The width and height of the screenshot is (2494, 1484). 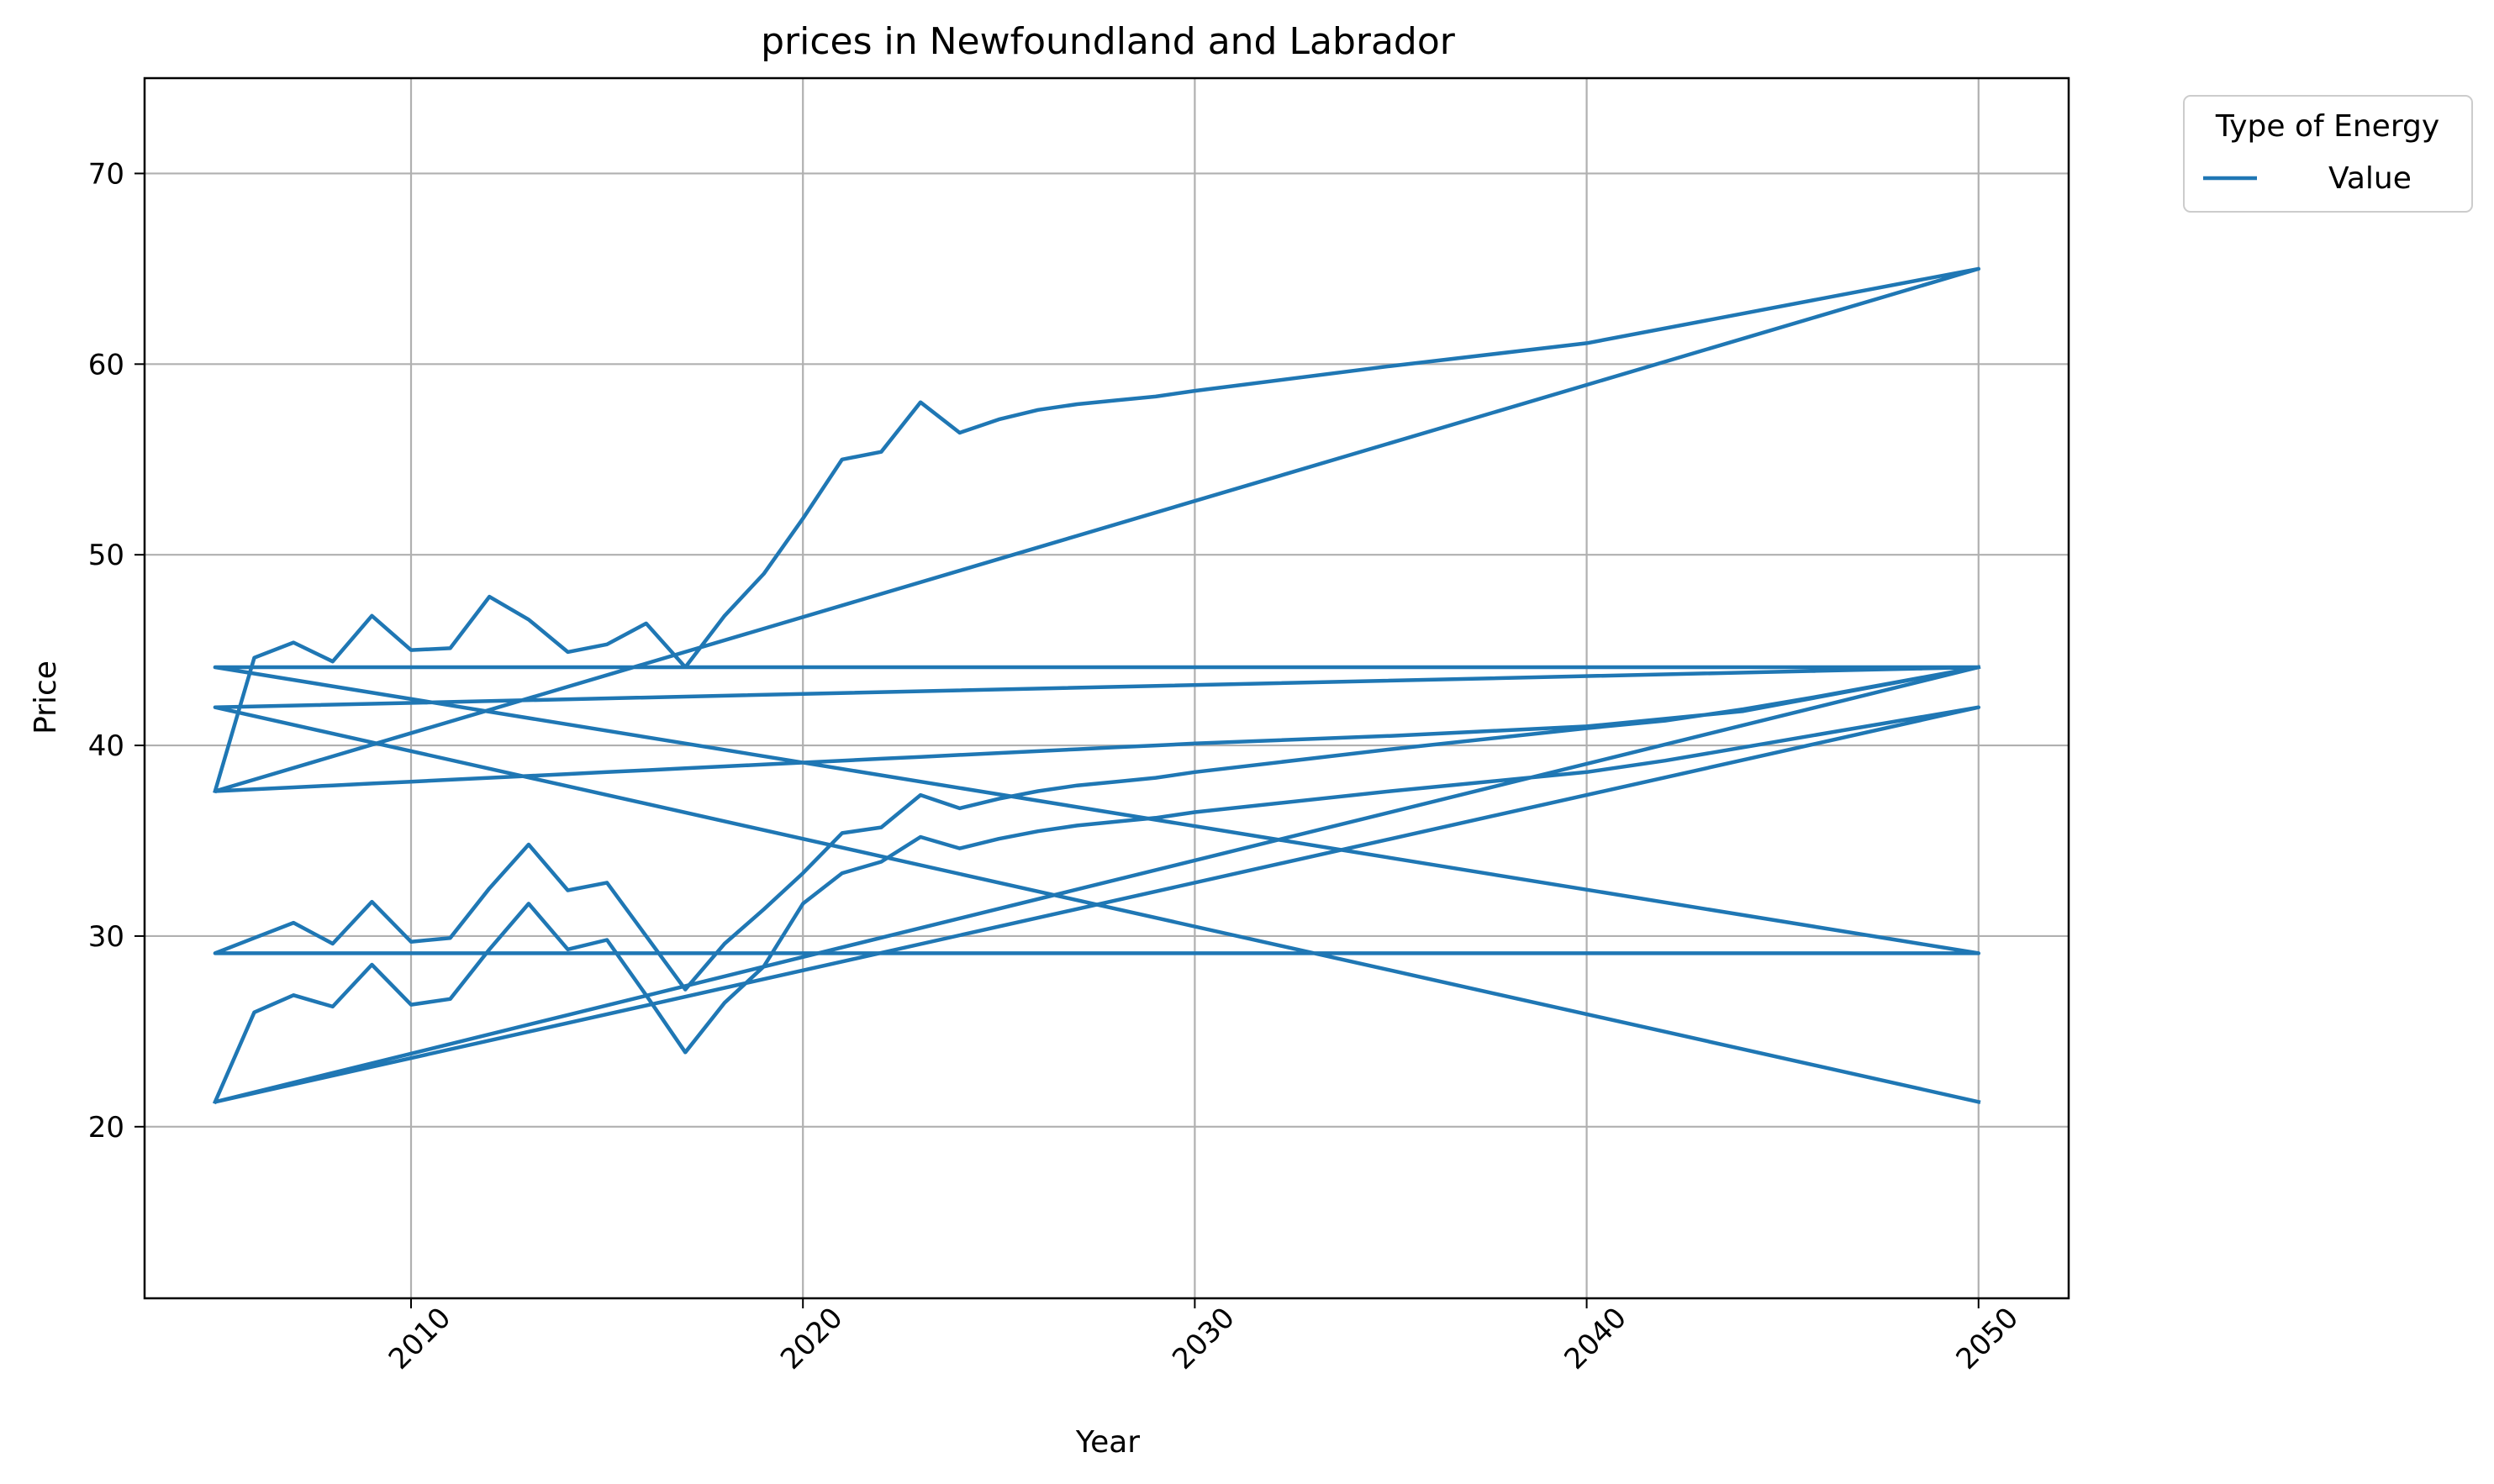 What do you see at coordinates (2370, 178) in the screenshot?
I see `legend-entry-label: Value` at bounding box center [2370, 178].